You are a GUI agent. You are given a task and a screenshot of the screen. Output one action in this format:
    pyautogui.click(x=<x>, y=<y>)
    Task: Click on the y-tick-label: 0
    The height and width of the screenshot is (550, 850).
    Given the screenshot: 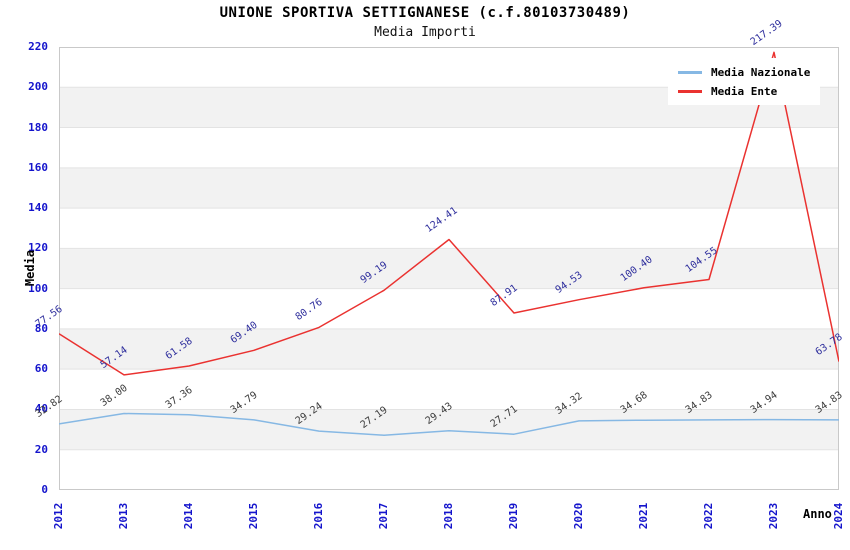 What is the action you would take?
    pyautogui.click(x=44, y=489)
    